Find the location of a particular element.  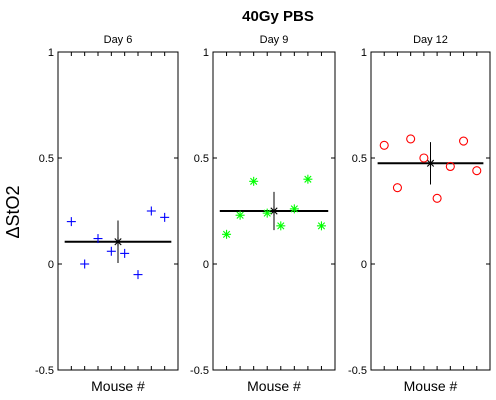

y-axis-label: ΔStO2 is located at coordinates (13, 211).